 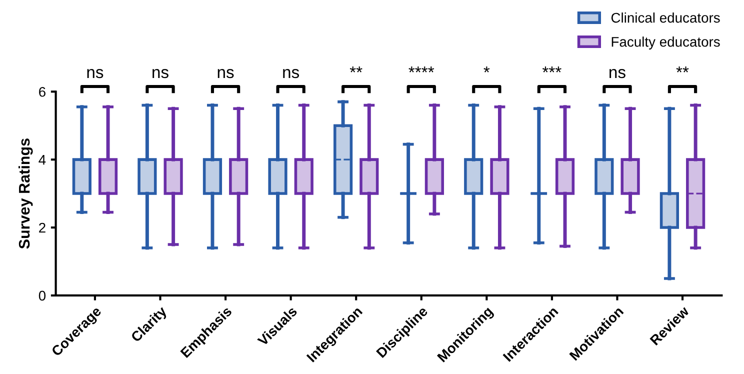 I want to click on y-tick-label: 4, so click(x=42, y=160).